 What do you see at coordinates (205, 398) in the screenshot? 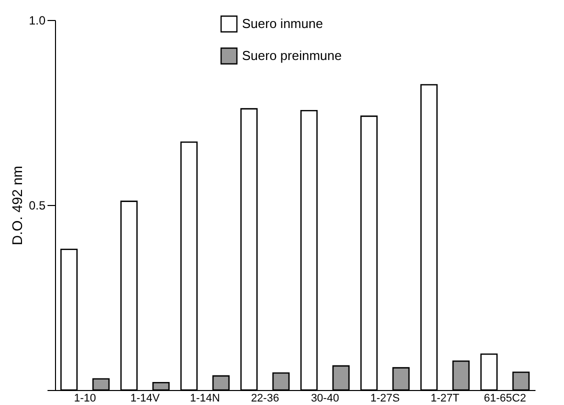
I see `x-tick-label: 1-14N` at bounding box center [205, 398].